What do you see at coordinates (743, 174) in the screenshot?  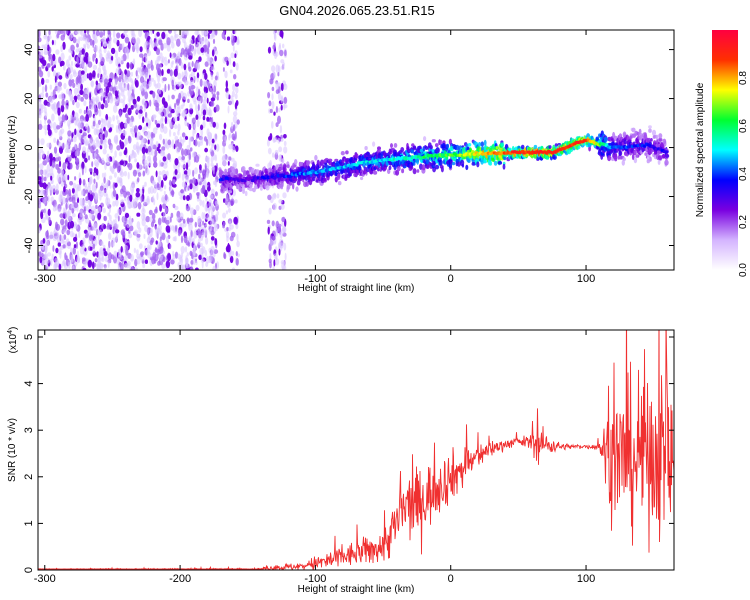 I see `colorbar-tick-label: 0.4` at bounding box center [743, 174].